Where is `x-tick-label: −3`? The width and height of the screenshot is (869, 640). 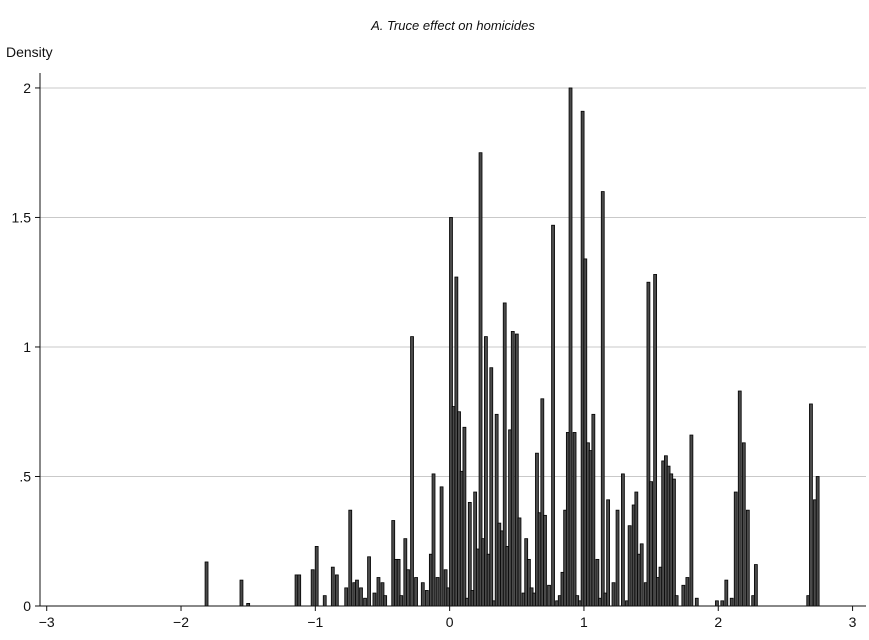 x-tick-label: −3 is located at coordinates (47, 622).